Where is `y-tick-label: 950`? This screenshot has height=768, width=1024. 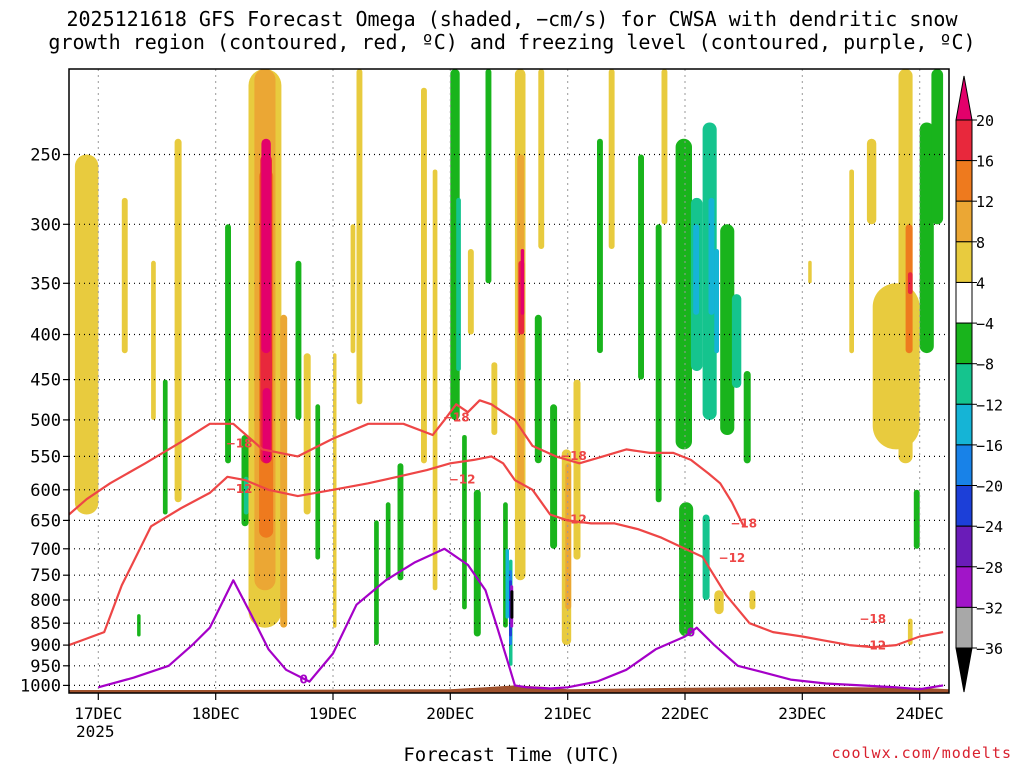
y-tick-label: 950 is located at coordinates (45, 667).